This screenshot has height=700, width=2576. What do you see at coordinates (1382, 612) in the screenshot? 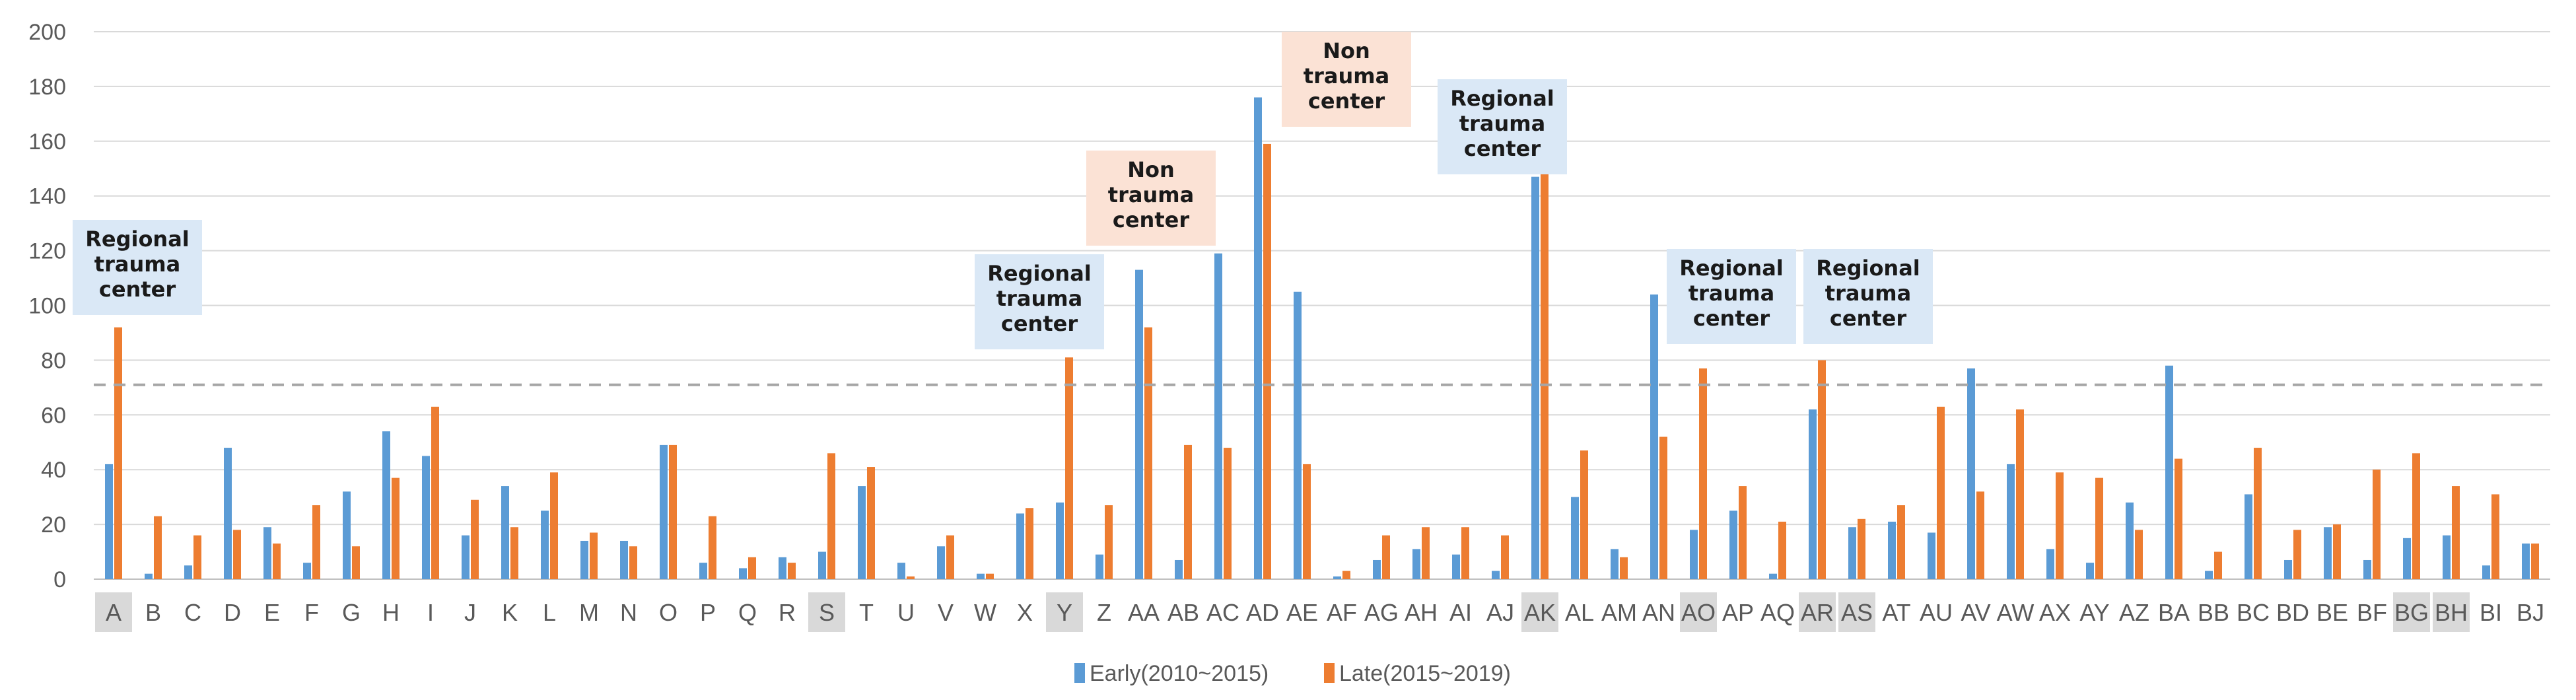
I see `x-tick-label: AG` at bounding box center [1382, 612].